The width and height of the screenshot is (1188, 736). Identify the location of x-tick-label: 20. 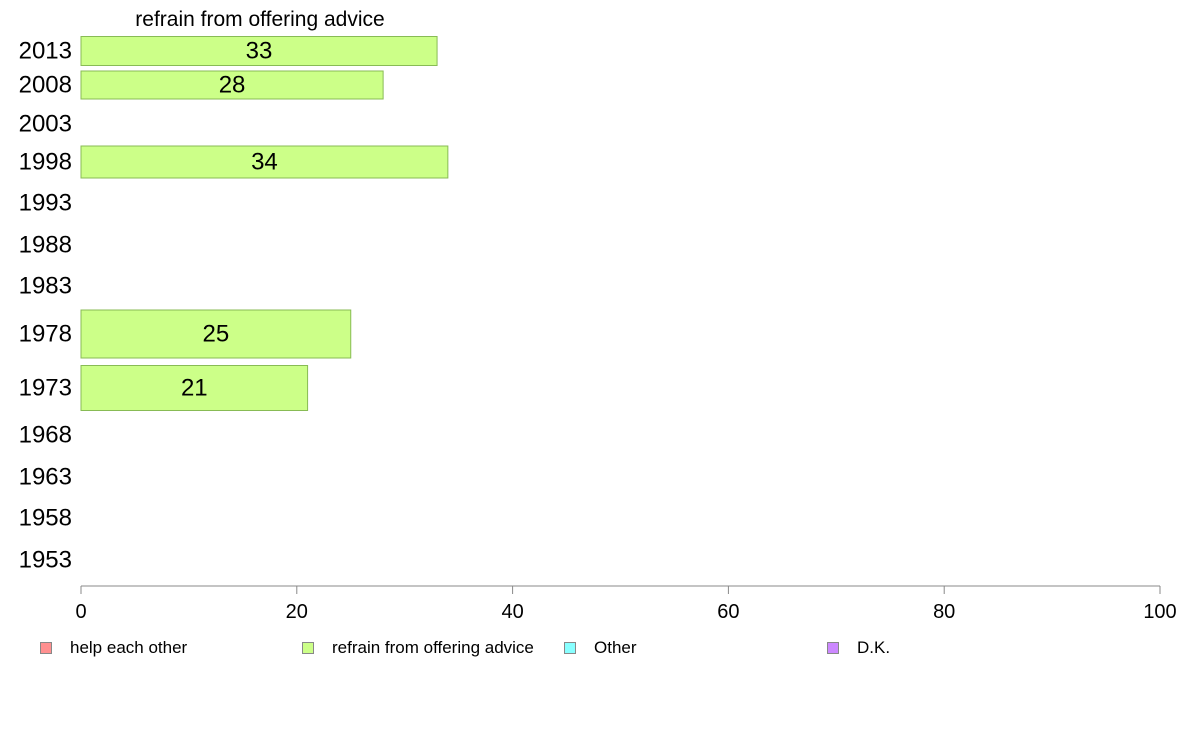
(297, 612).